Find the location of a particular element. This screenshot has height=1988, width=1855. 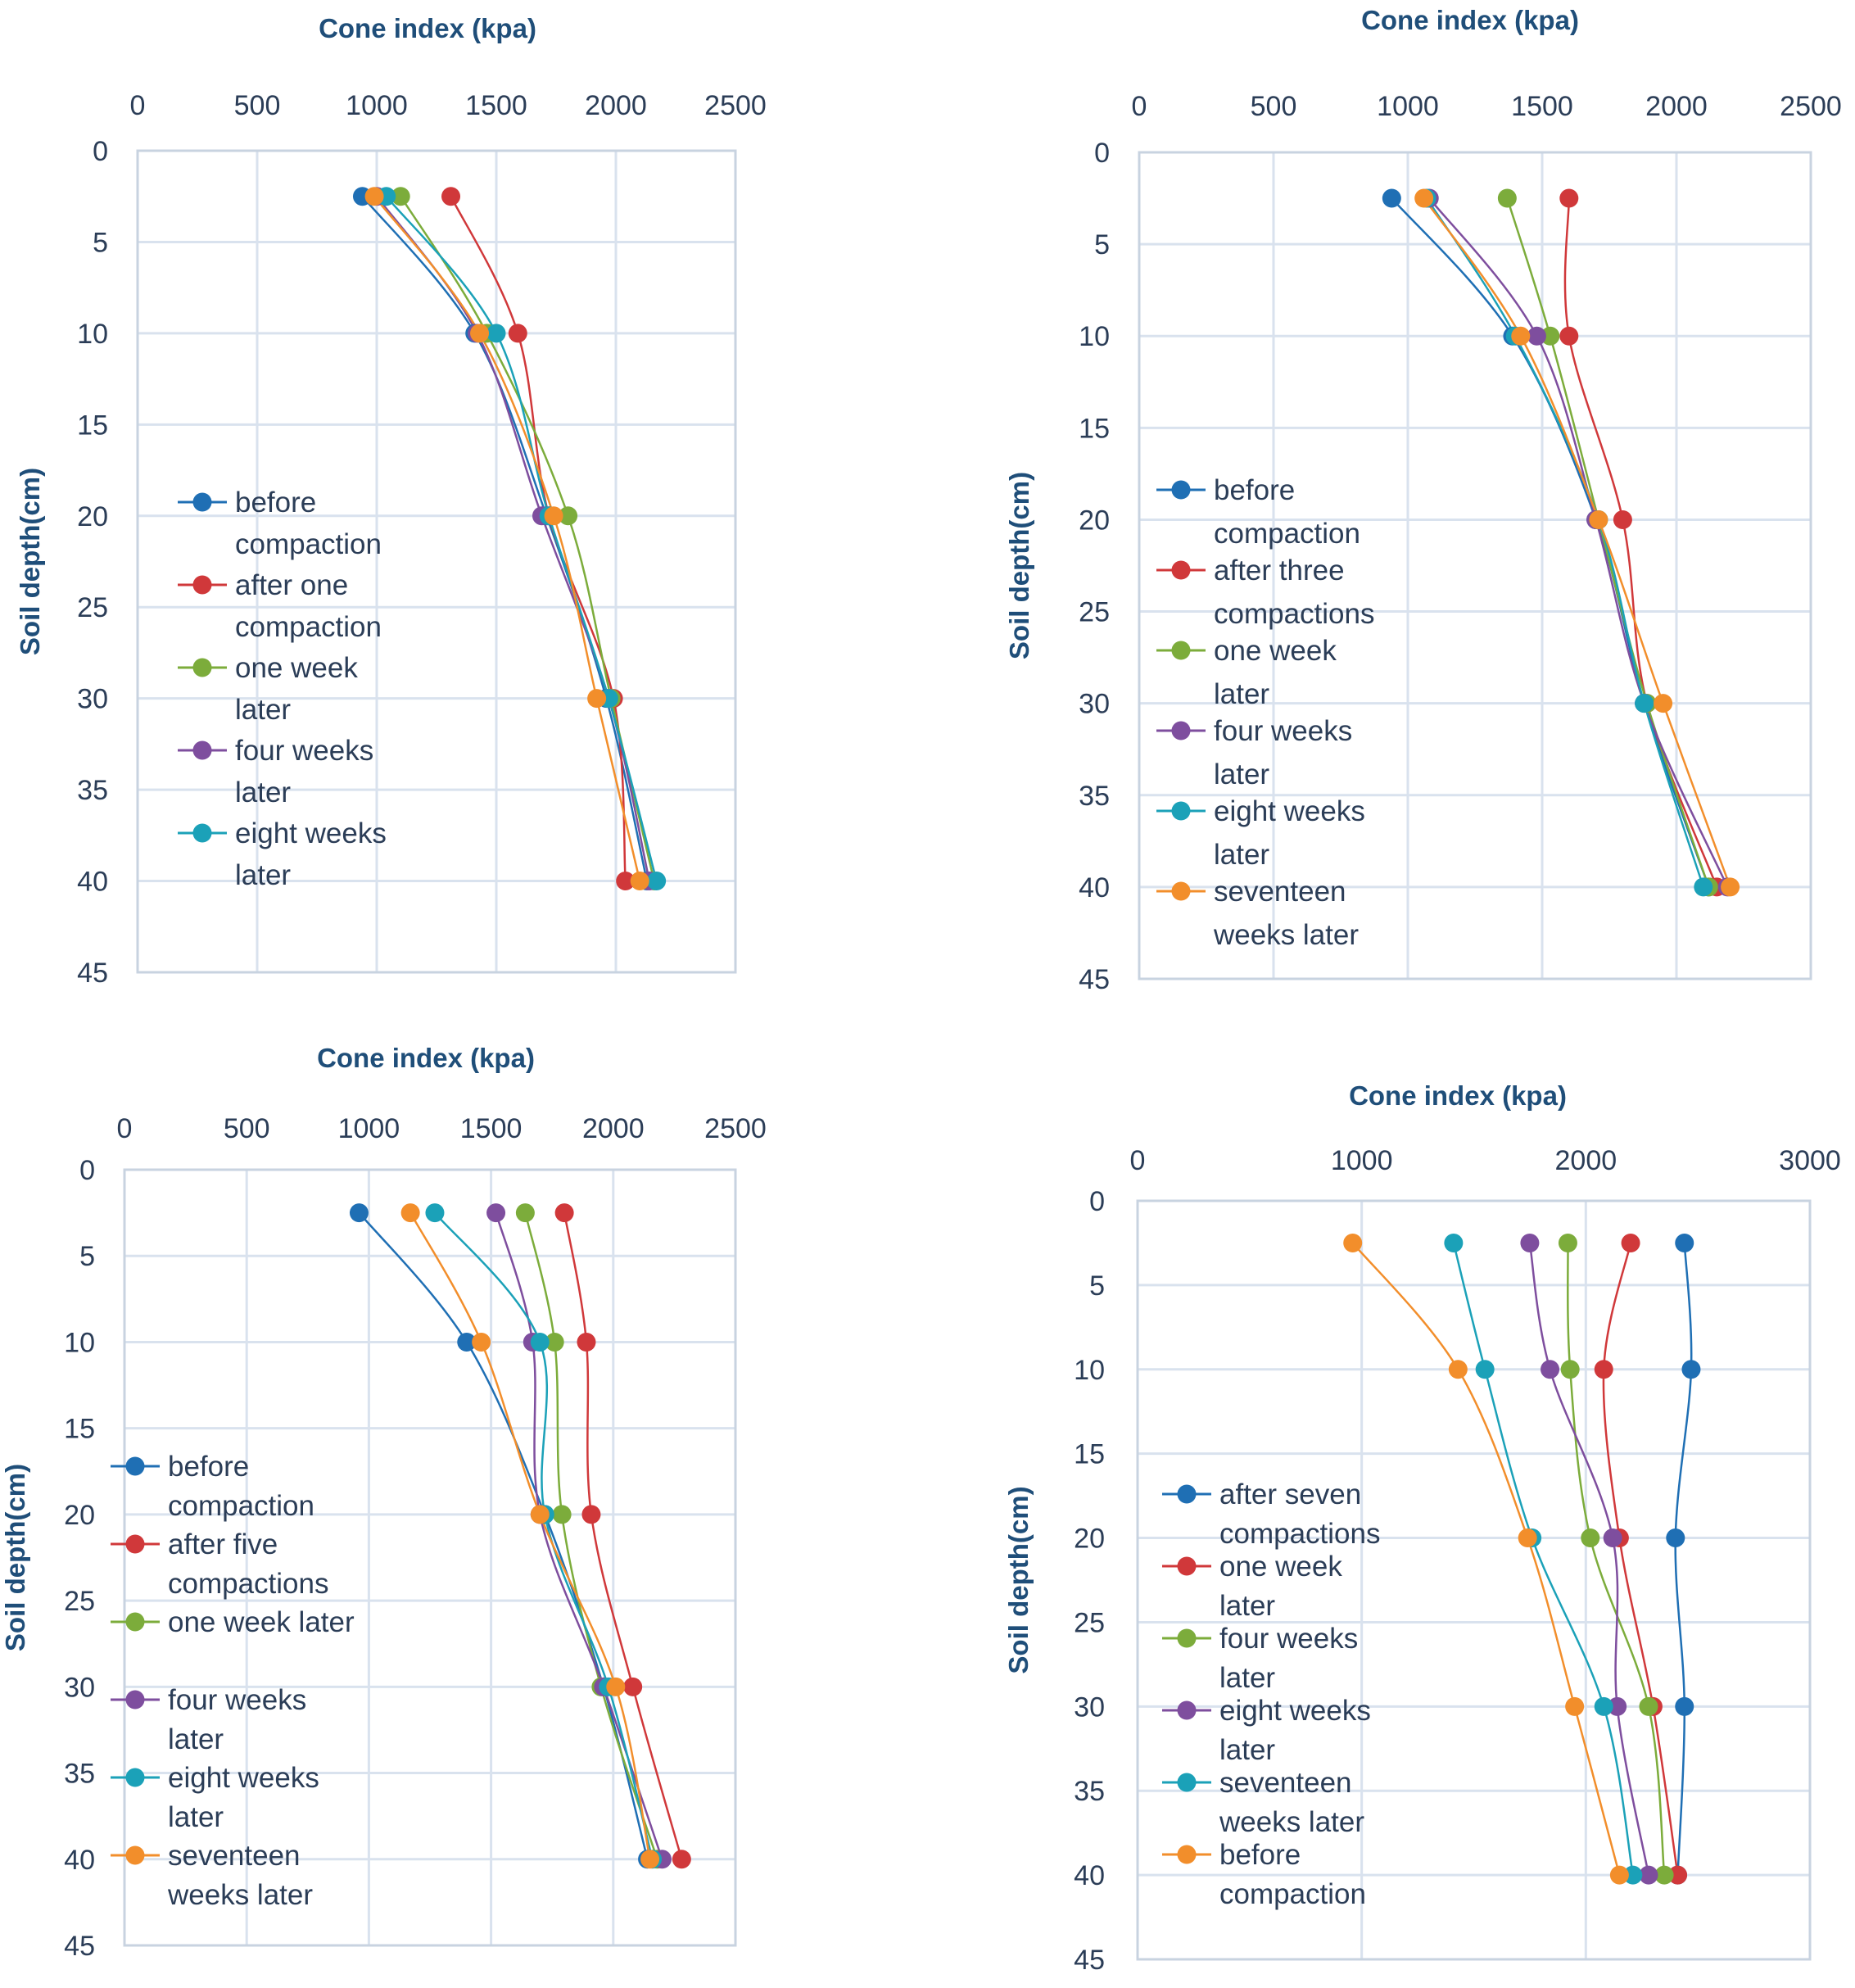

y-tick-label: 10 is located at coordinates (79, 1343).